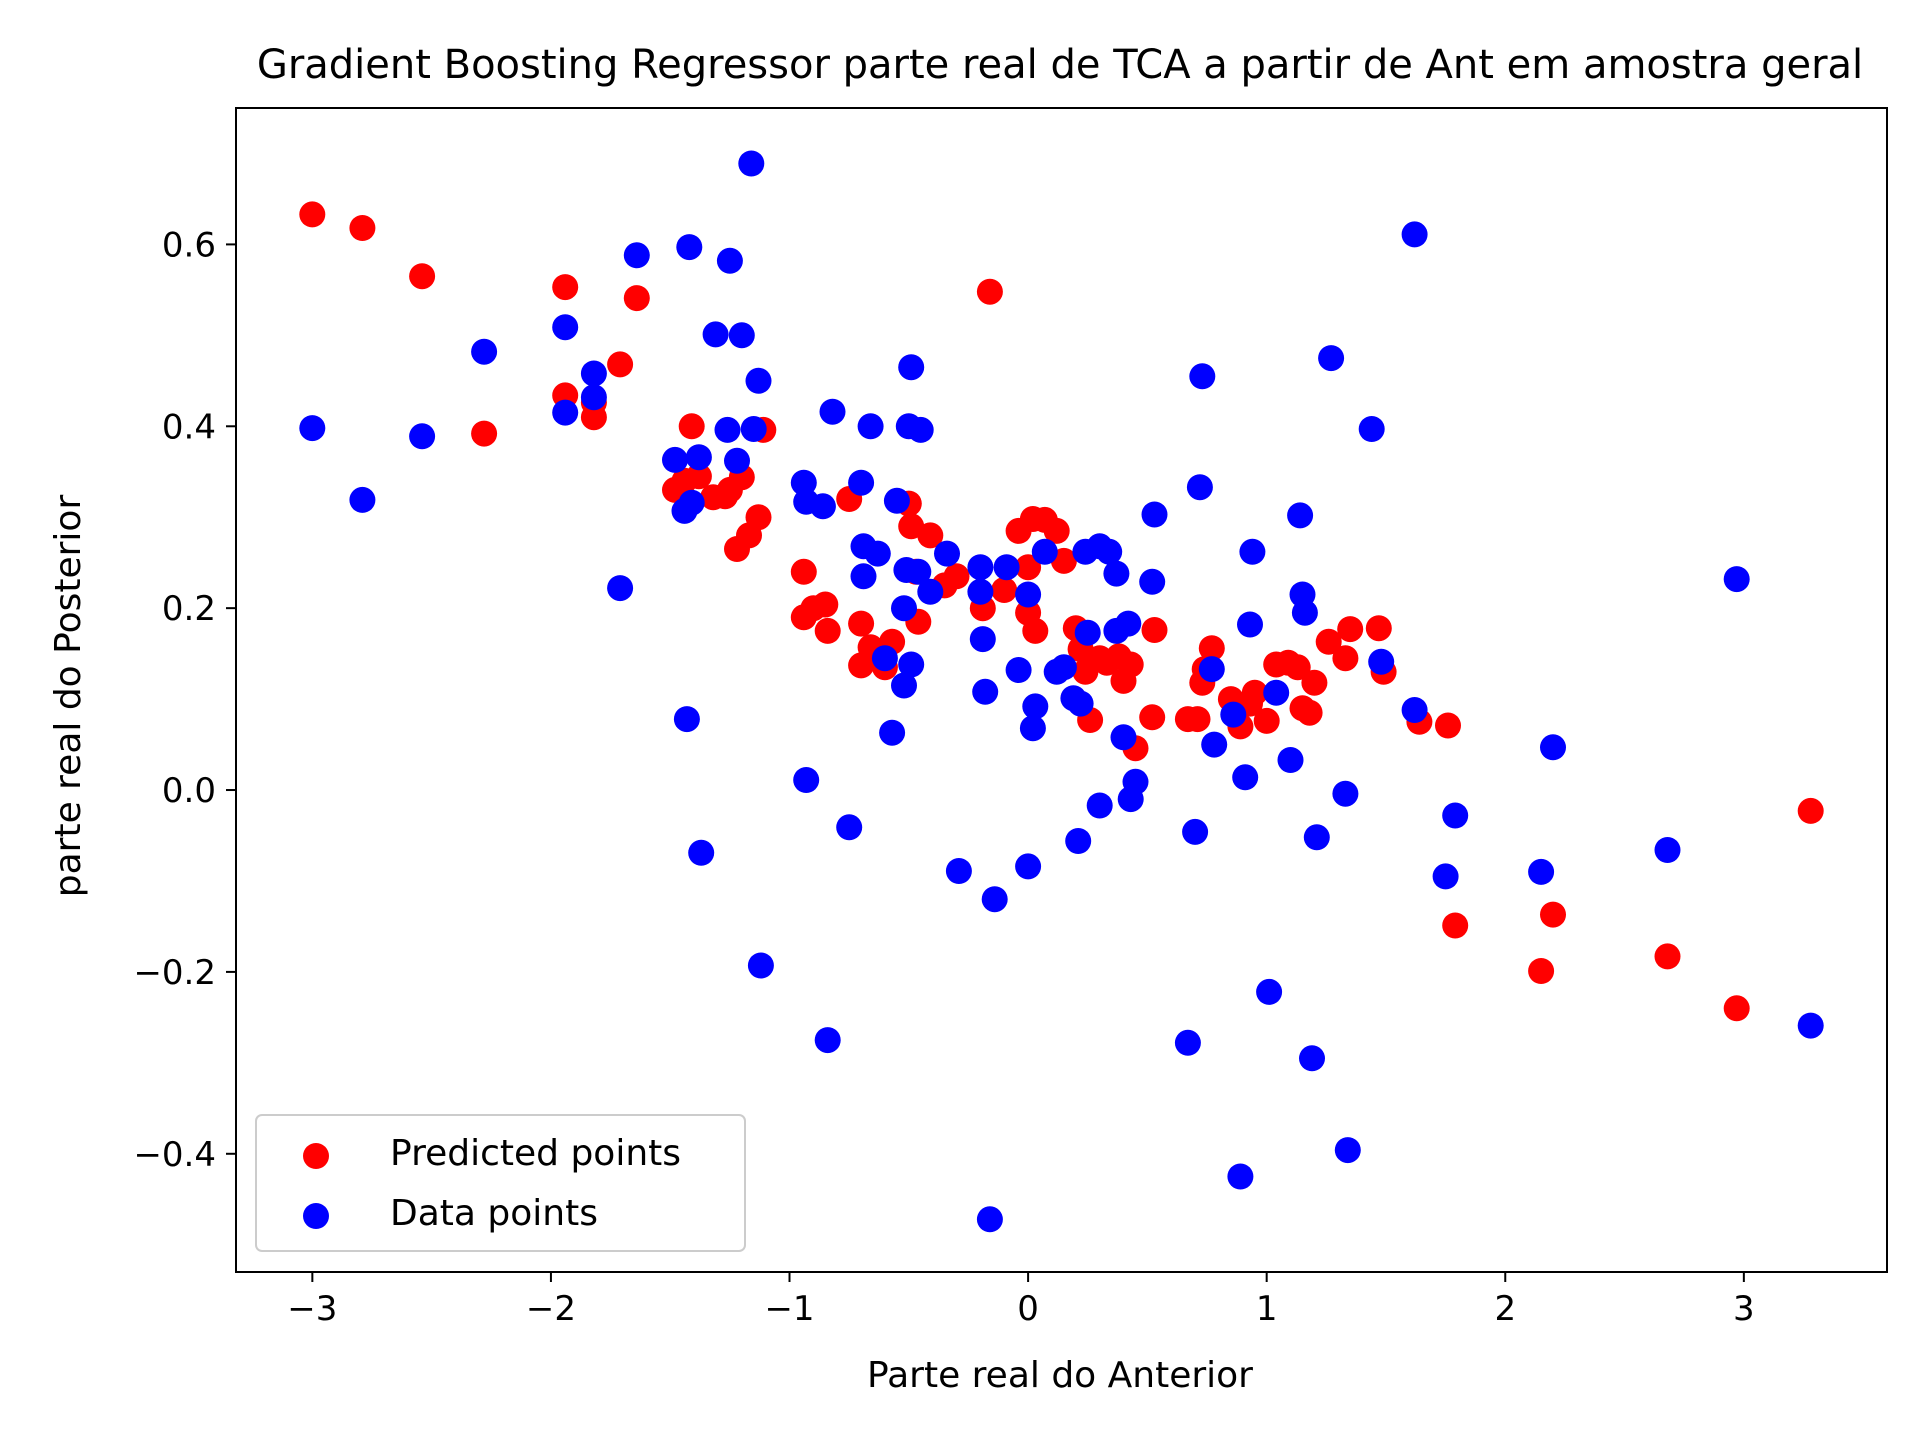  What do you see at coordinates (1505, 1309) in the screenshot?
I see `x-tick-label: 2` at bounding box center [1505, 1309].